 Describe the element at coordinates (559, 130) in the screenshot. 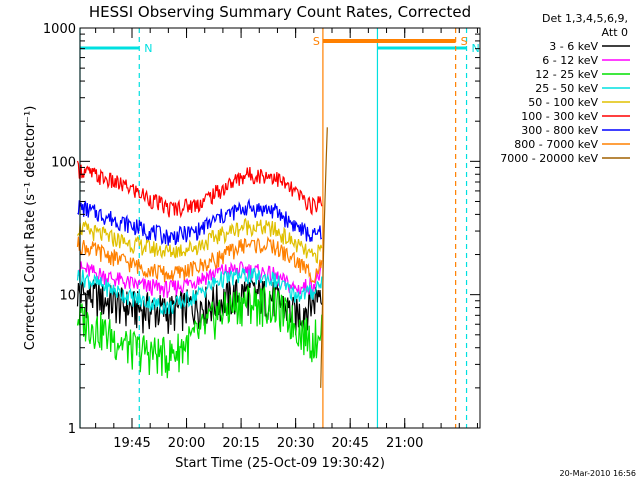

I see `legend-label: 300 - 800 keV` at that location.